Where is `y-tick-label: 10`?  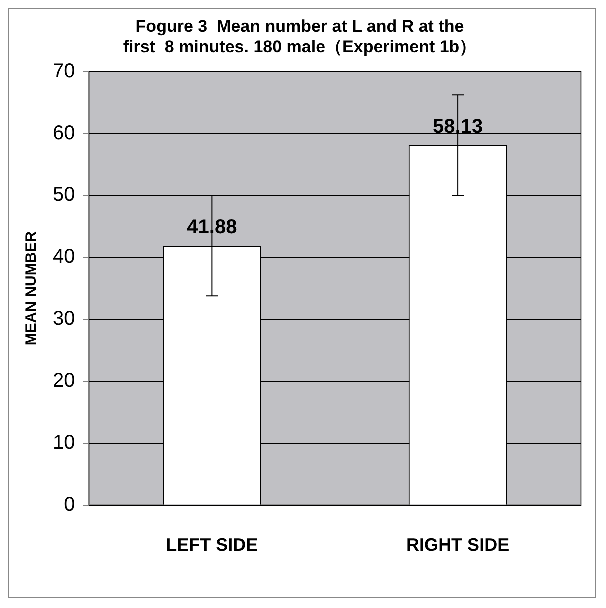 y-tick-label: 10 is located at coordinates (64, 443).